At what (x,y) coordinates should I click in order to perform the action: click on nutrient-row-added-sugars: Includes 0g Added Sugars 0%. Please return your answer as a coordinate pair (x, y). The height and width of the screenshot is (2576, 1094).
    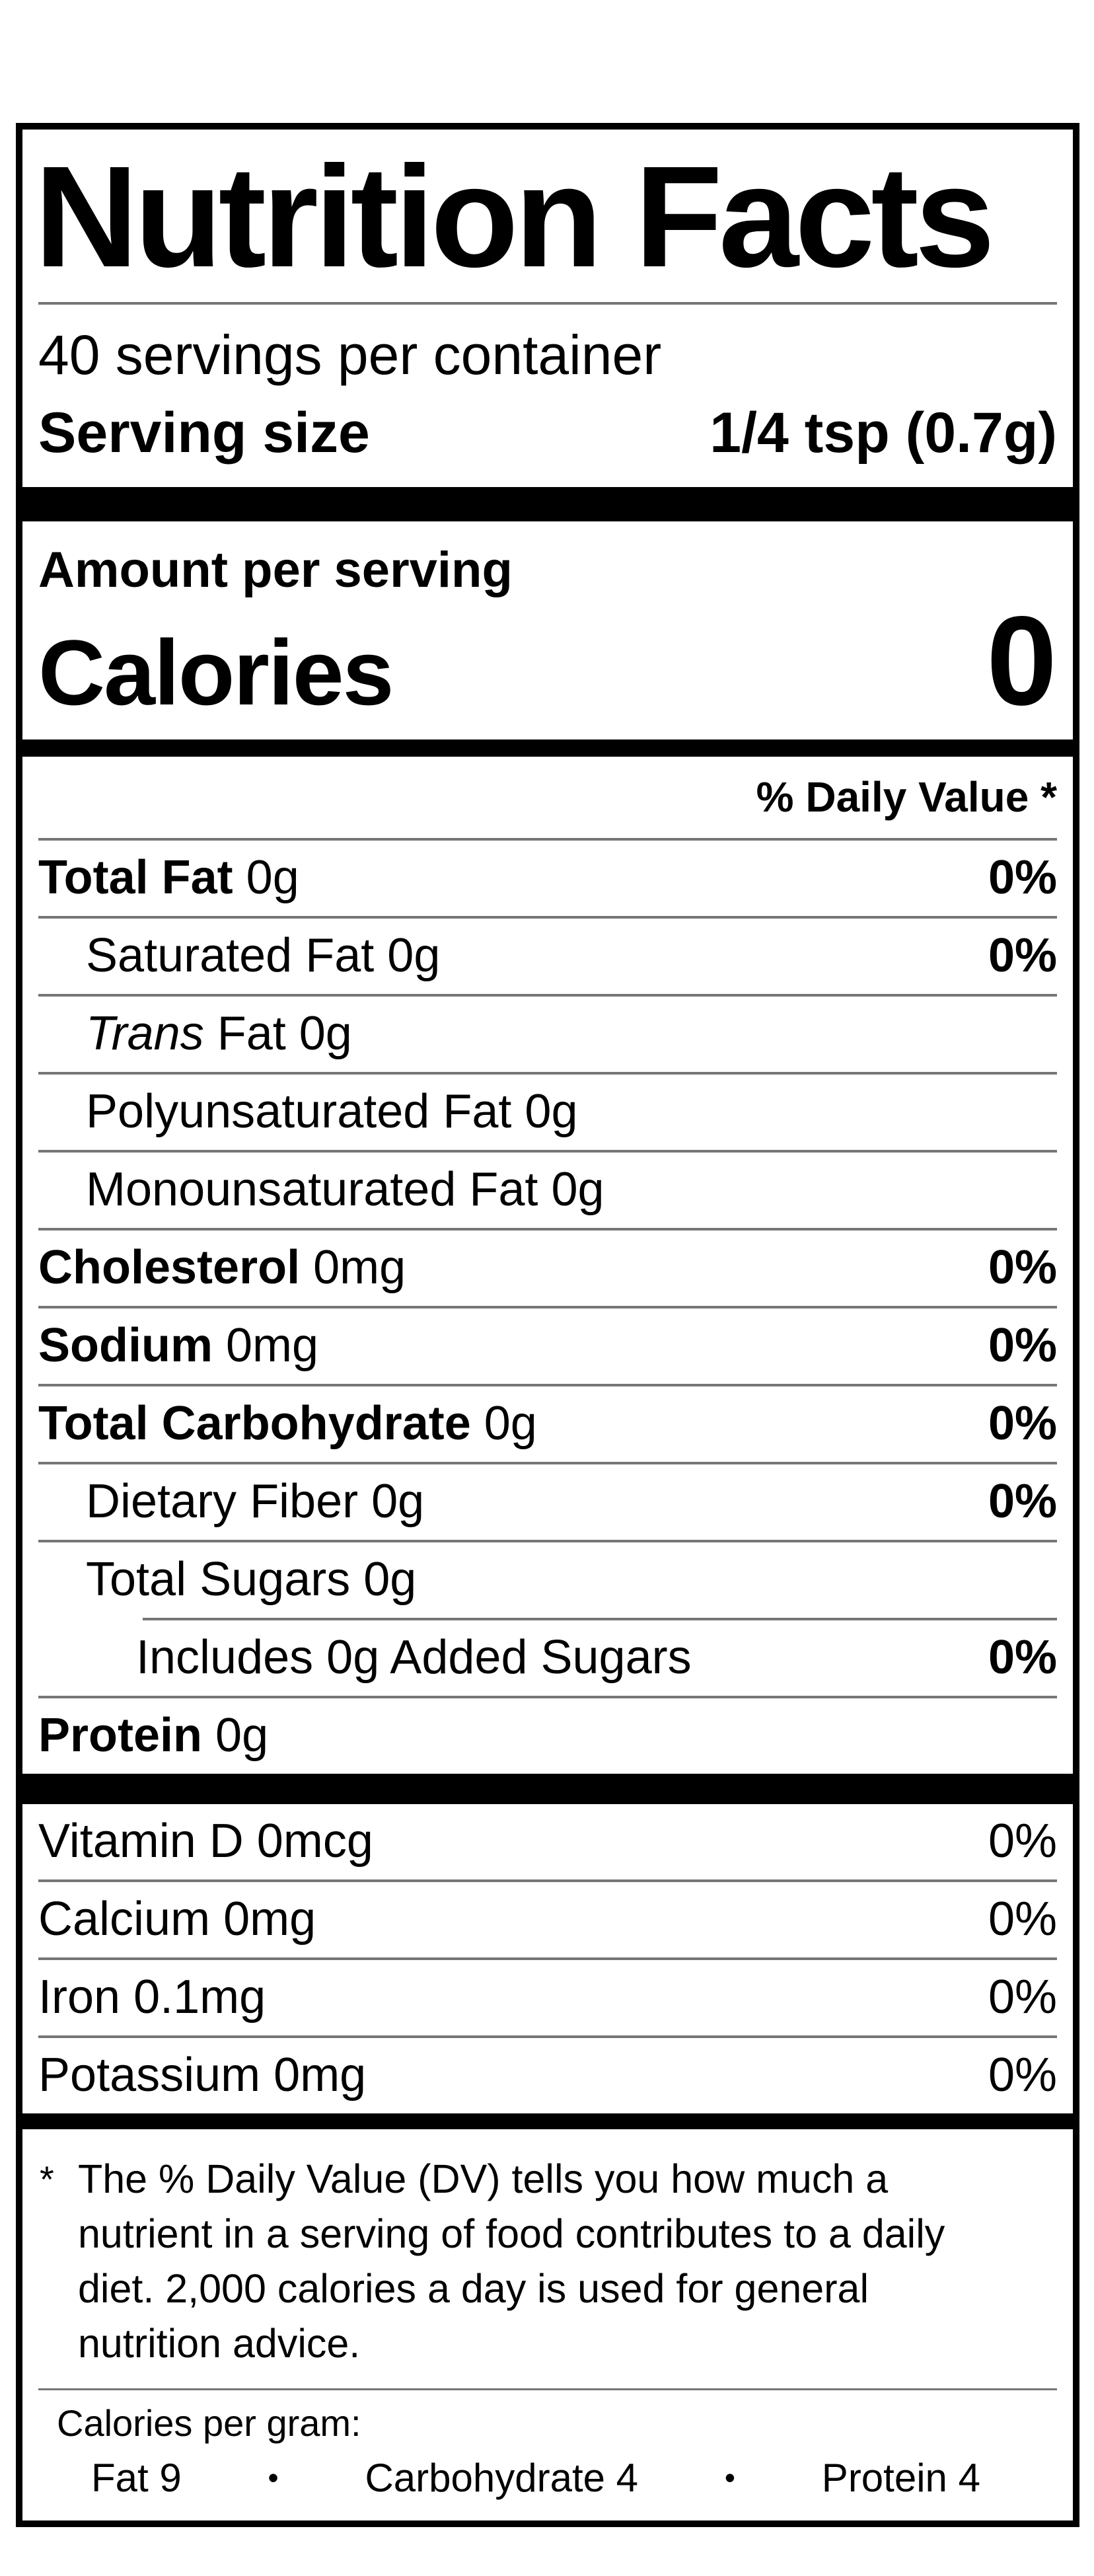
    Looking at the image, I should click on (547, 1658).